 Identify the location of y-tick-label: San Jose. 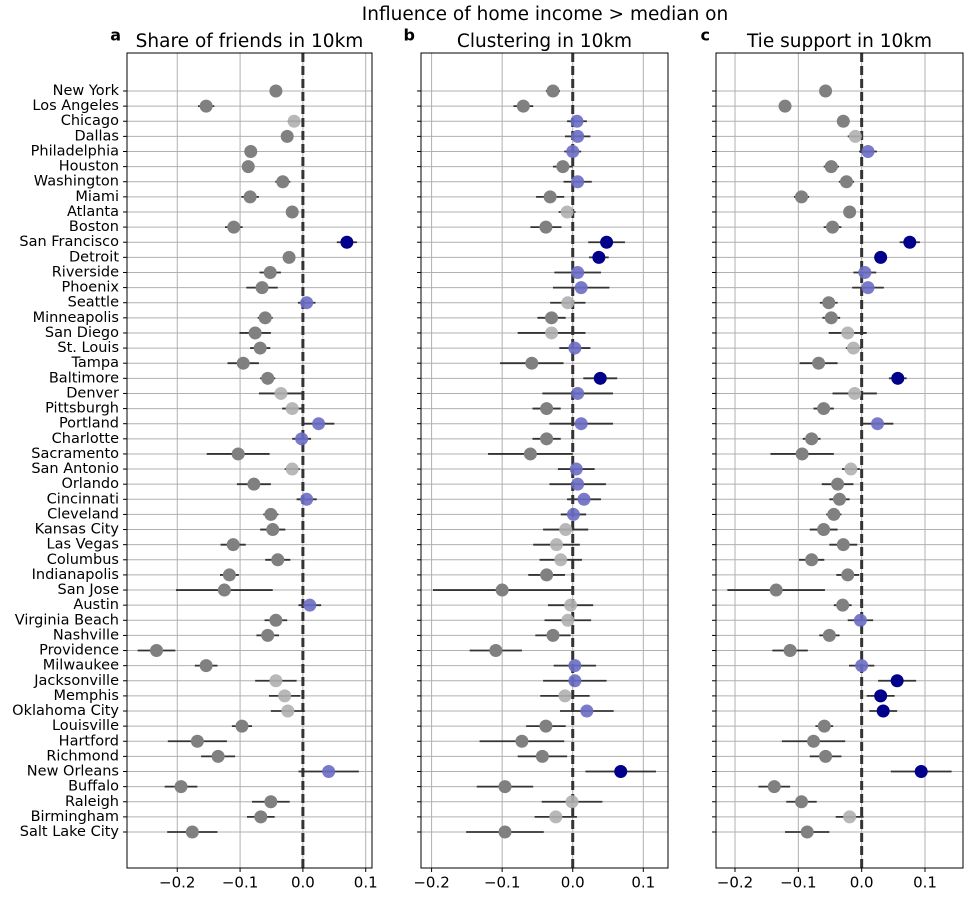
(88, 590).